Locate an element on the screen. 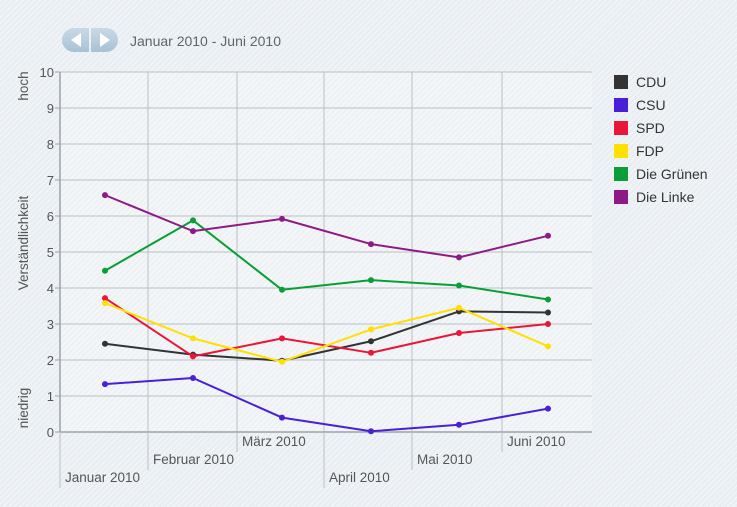 This screenshot has height=507, width=737. chart-legend: CDU CSU SPD FDP Die Grünen Die Linke is located at coordinates (661, 139).